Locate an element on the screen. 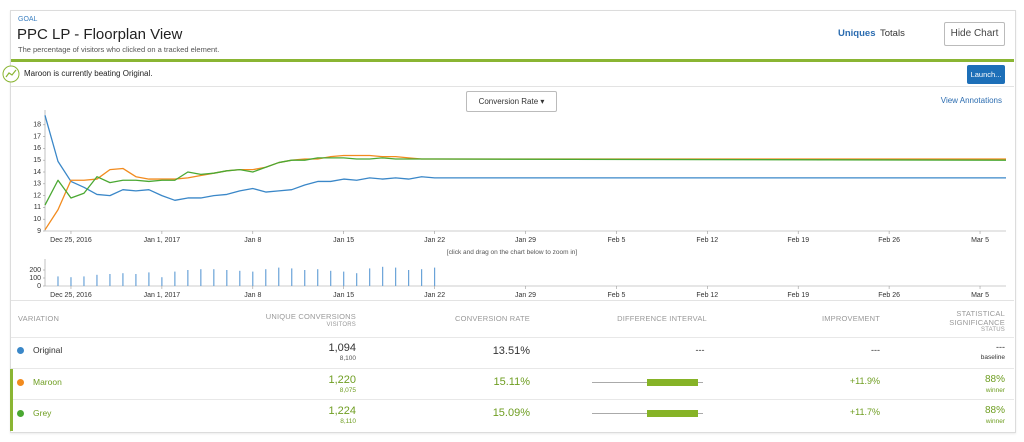 The image size is (1024, 442). view-annotations-link: View Annotations is located at coordinates (971, 100).